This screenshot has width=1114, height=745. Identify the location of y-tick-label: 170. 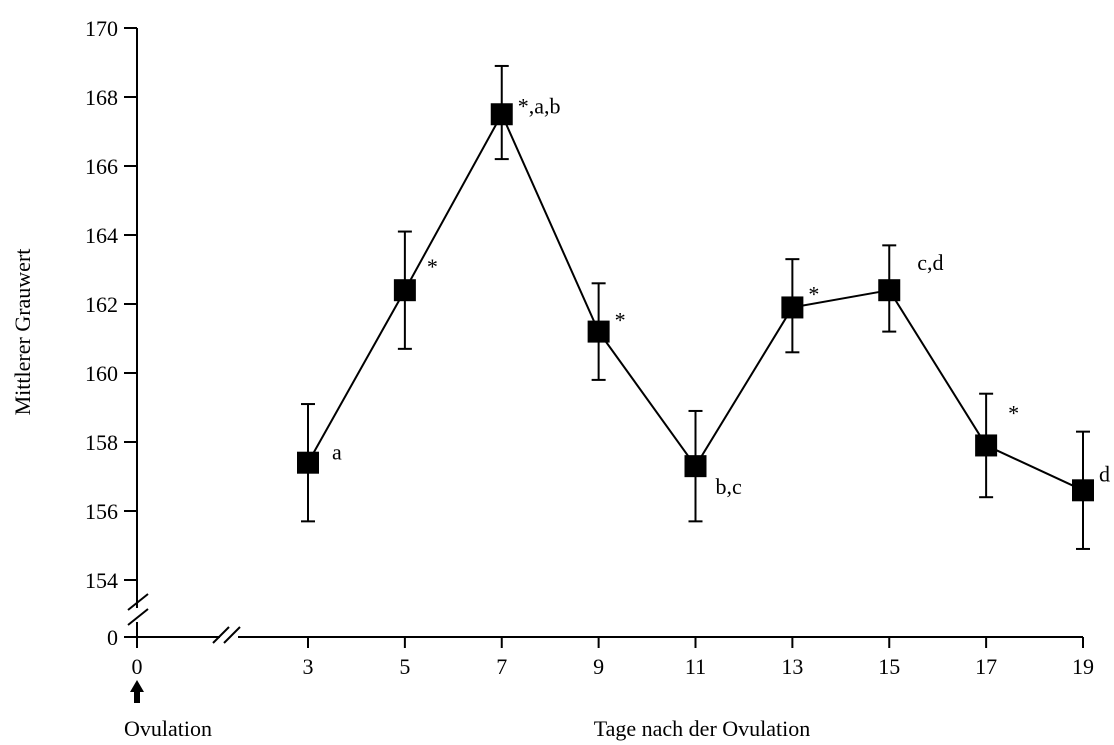
(101, 28).